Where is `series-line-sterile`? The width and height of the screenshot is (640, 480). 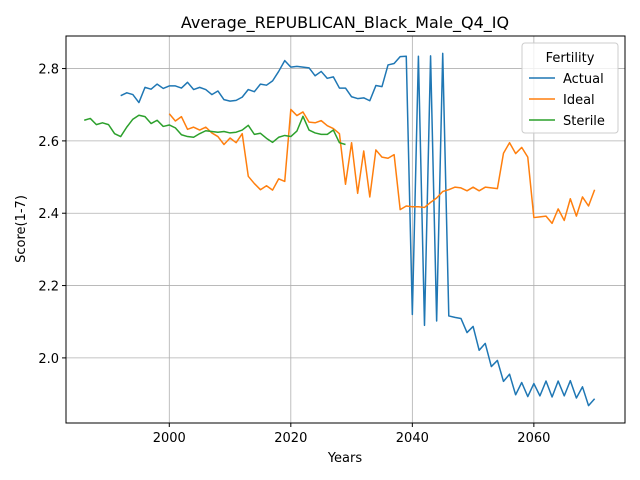 series-line-sterile is located at coordinates (215, 130).